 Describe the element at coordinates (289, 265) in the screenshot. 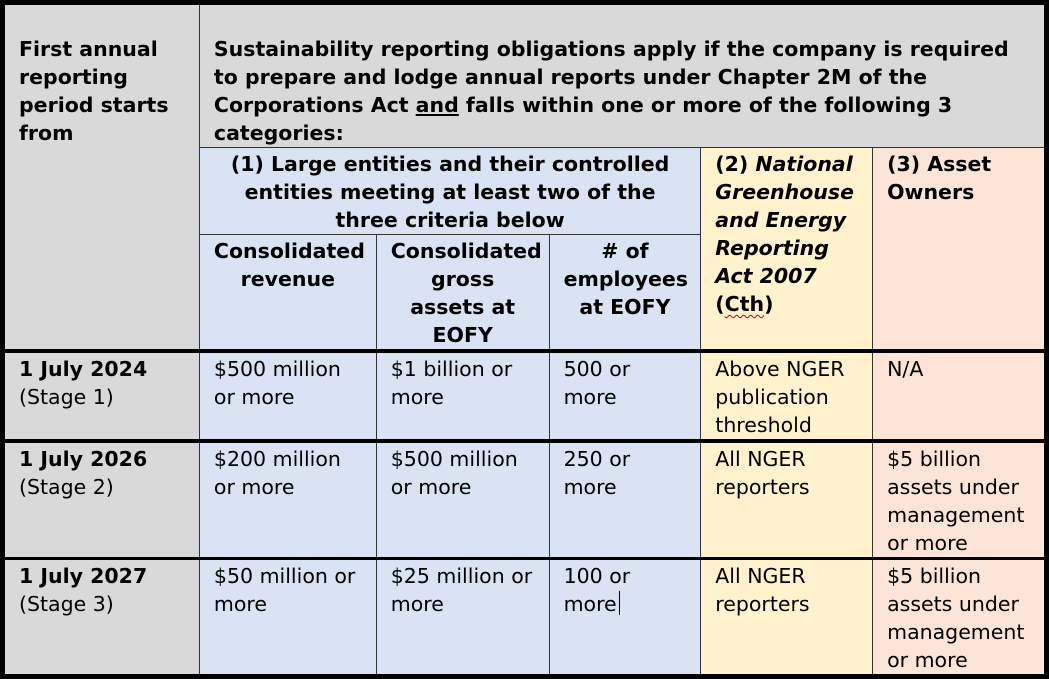

I see `revenue-column-label: Consolidated revenue` at that location.